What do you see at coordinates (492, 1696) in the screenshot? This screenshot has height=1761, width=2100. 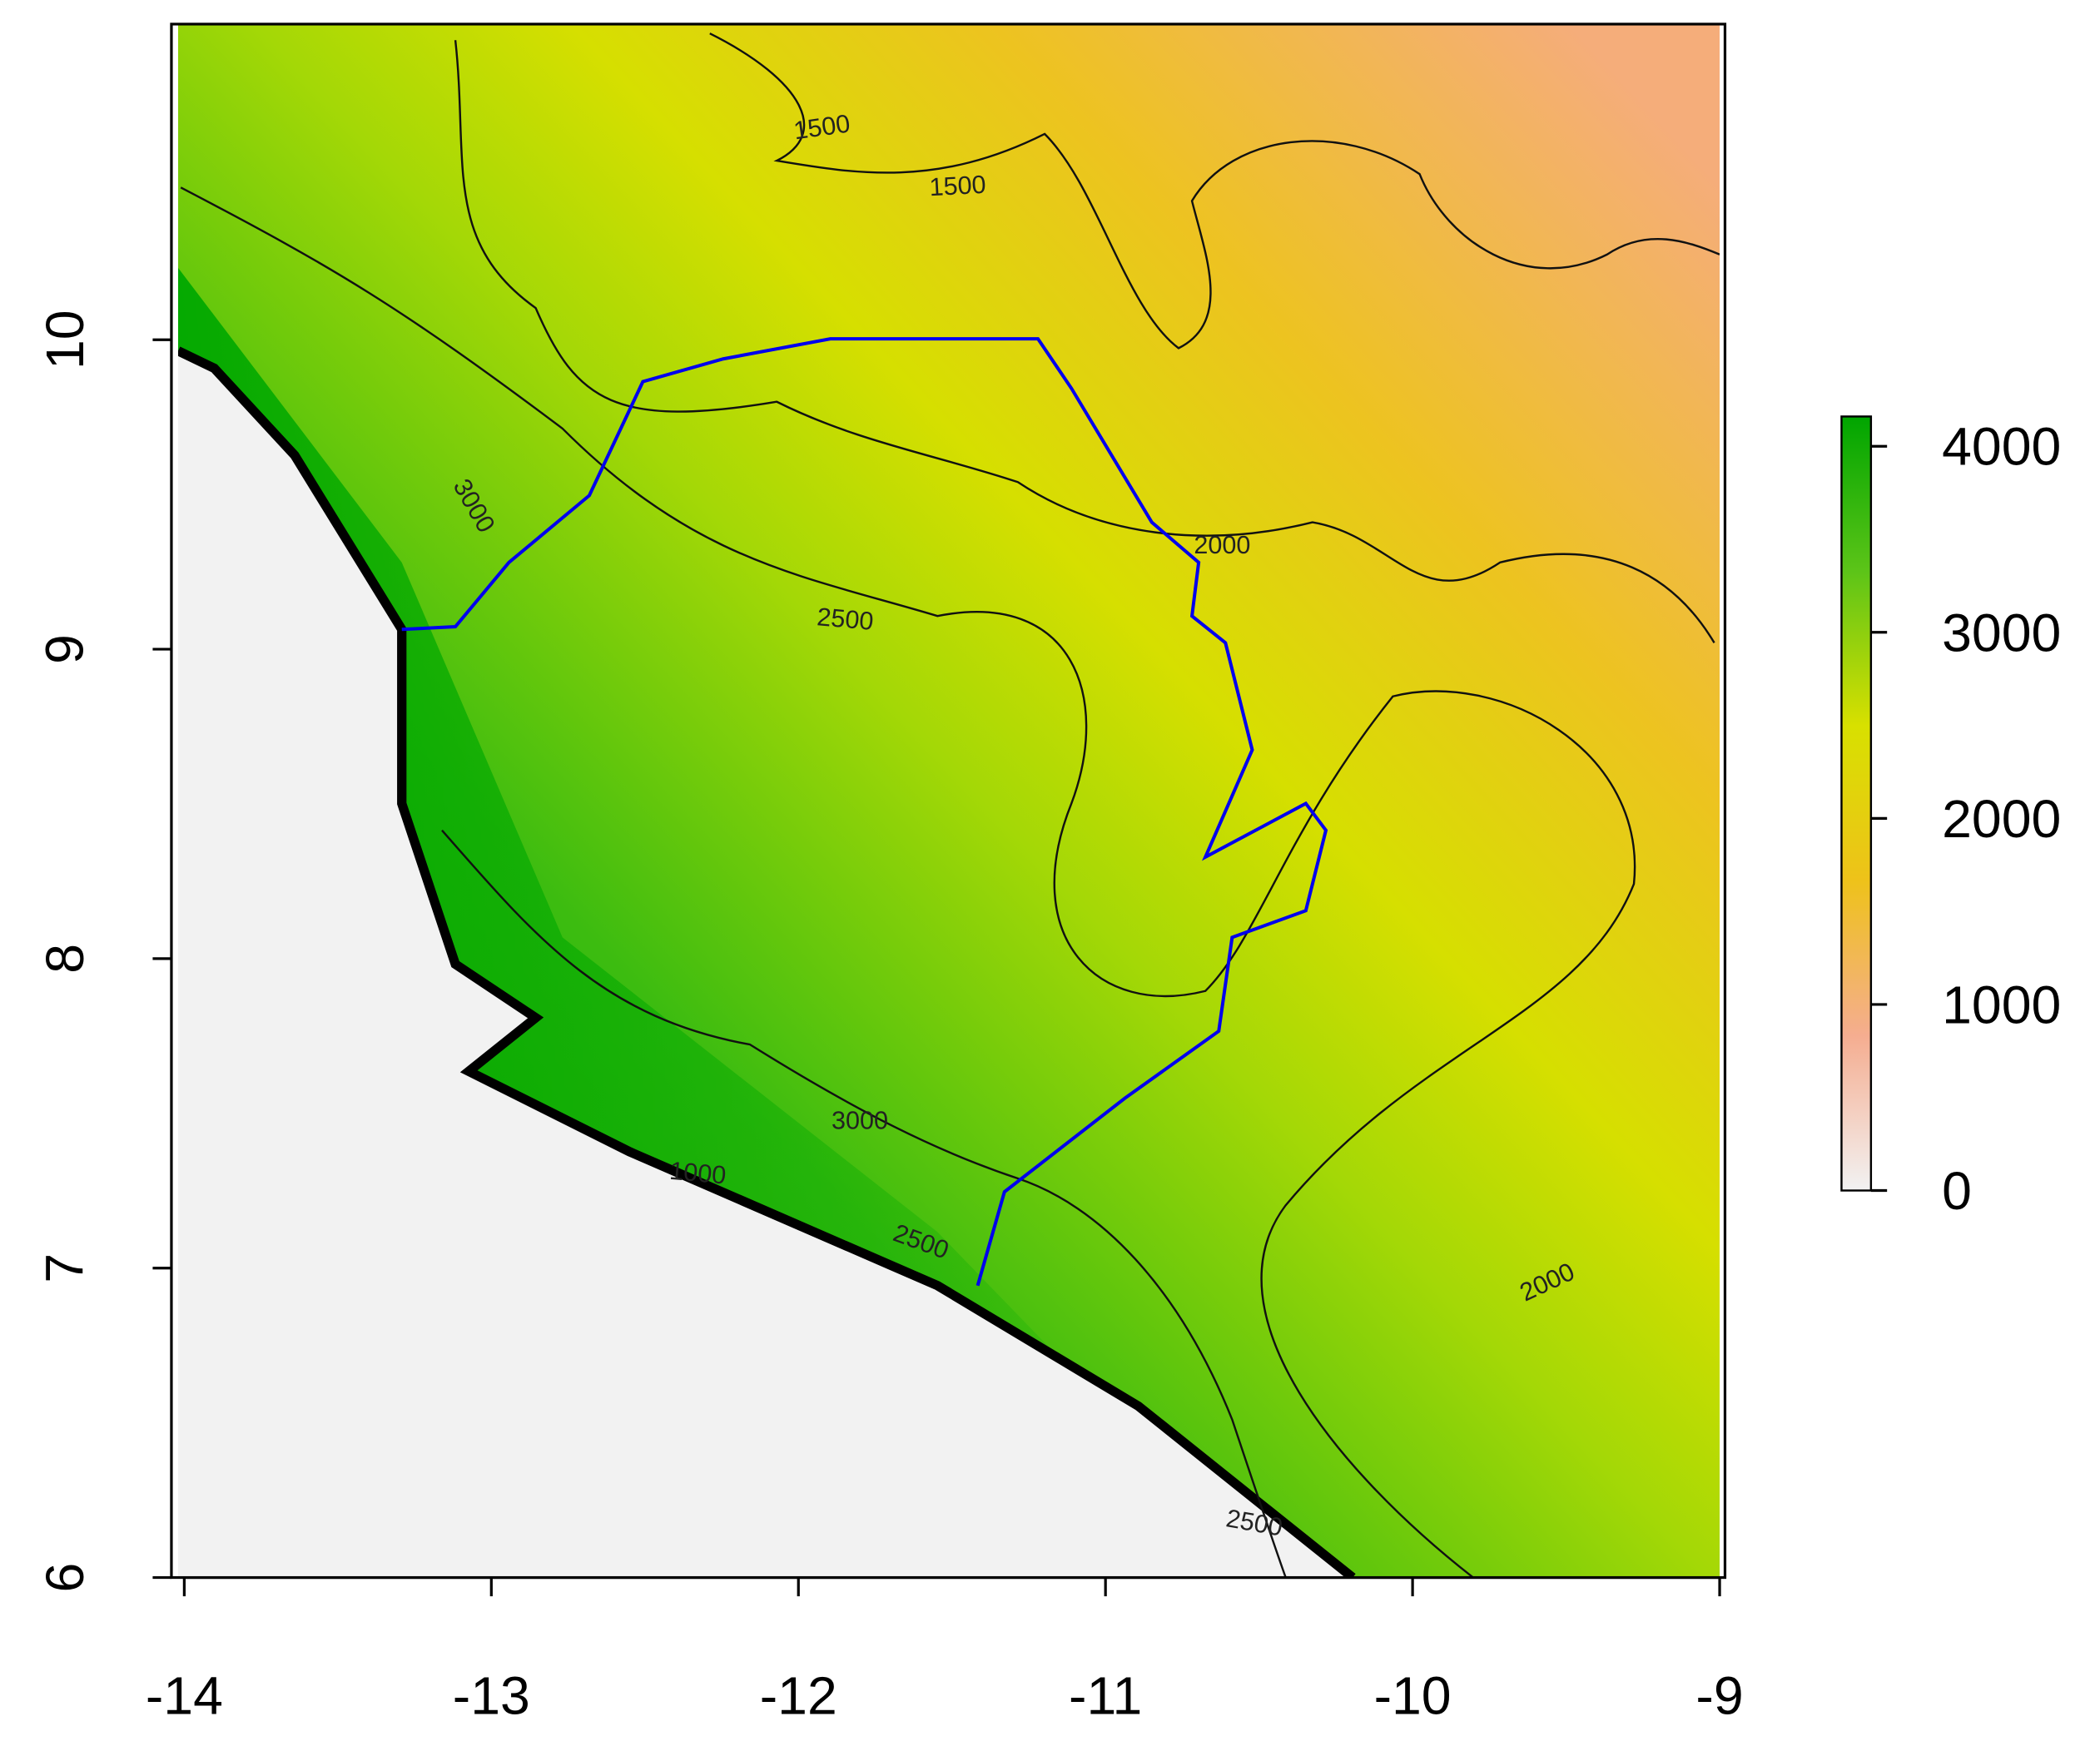 I see `x-tick-label: -13` at bounding box center [492, 1696].